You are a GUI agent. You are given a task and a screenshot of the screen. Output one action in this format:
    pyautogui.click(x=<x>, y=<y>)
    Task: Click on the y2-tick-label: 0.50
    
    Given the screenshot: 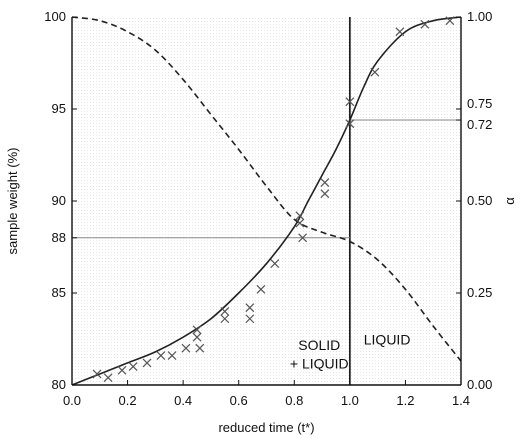 What is the action you would take?
    pyautogui.click(x=479, y=200)
    